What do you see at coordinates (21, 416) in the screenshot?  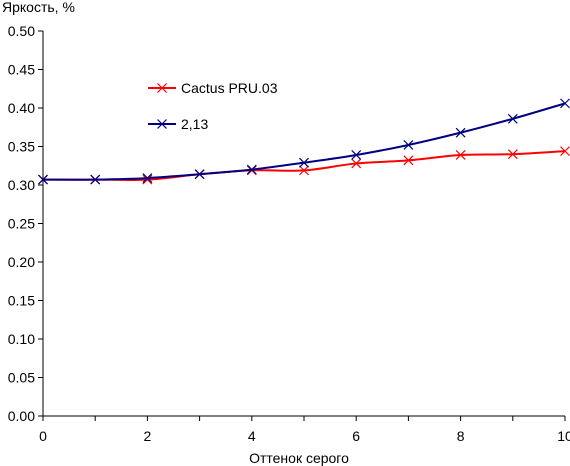 I see `y-tick-label: 0.00` at bounding box center [21, 416].